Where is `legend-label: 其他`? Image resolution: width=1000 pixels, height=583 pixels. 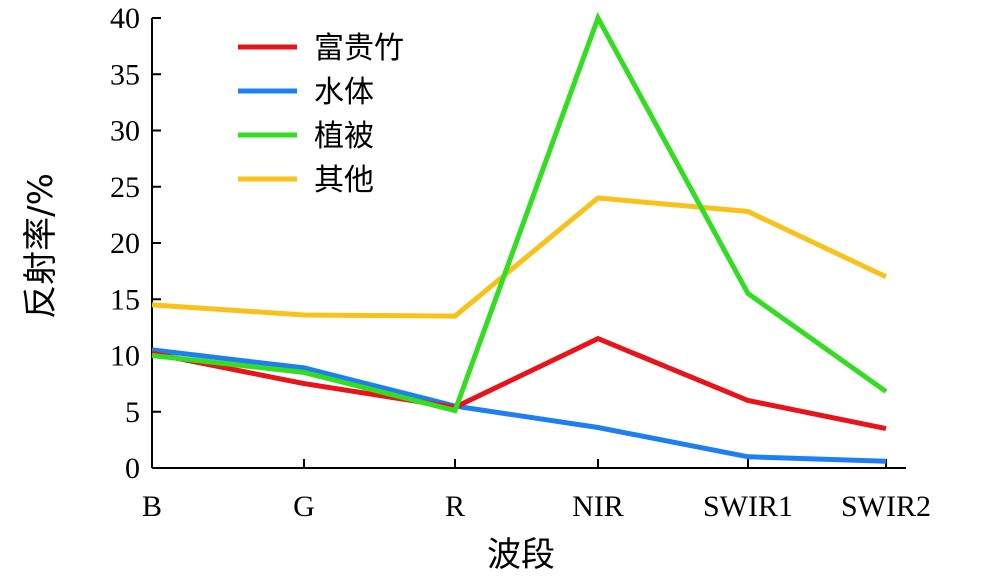 legend-label: 其他 is located at coordinates (344, 180).